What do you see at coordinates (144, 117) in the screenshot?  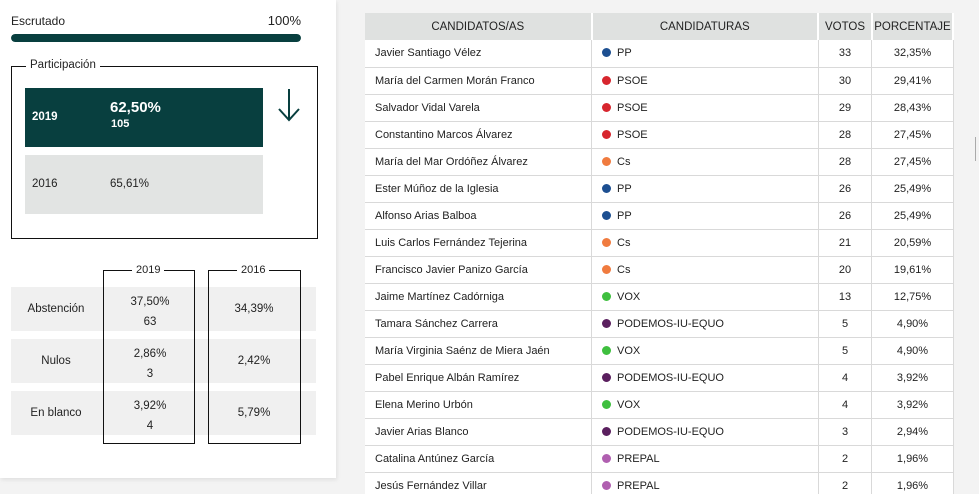 I see `participacion-current-bar: 2019 62,50% 105` at bounding box center [144, 117].